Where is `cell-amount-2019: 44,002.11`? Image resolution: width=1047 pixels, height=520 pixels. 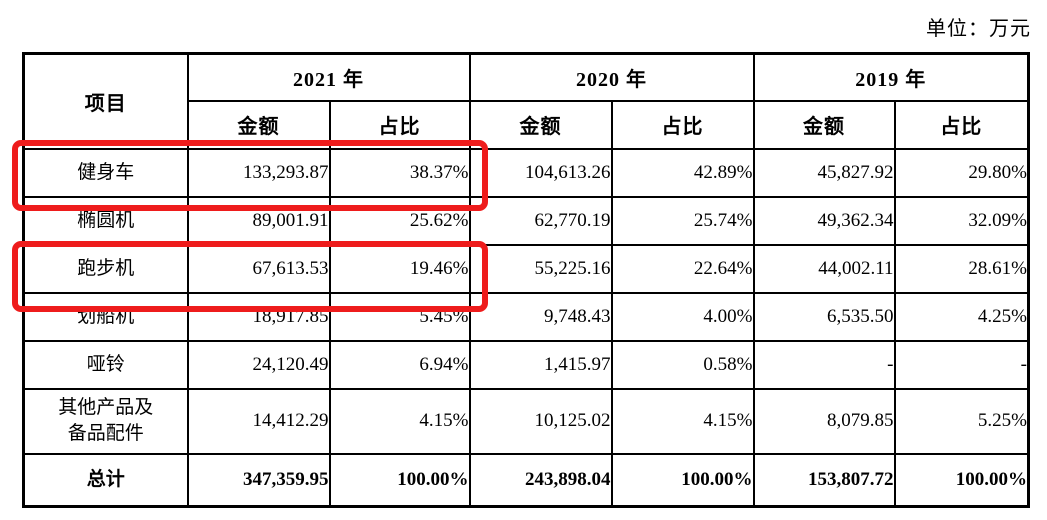 cell-amount-2019: 44,002.11 is located at coordinates (824, 268).